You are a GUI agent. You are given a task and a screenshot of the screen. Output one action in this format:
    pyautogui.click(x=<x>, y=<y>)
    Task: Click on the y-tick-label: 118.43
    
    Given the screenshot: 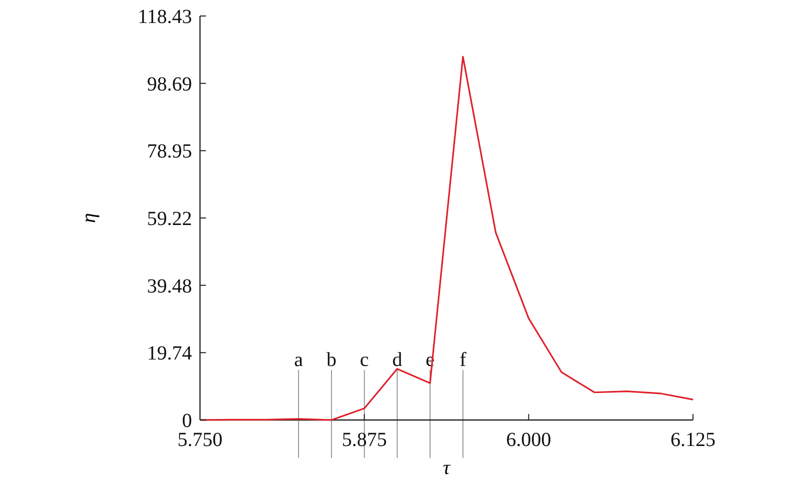 What is the action you would take?
    pyautogui.click(x=165, y=17)
    